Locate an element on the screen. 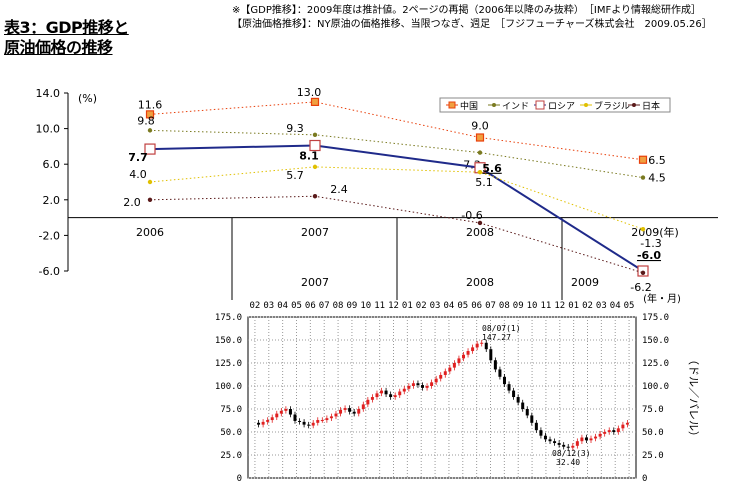  gdp-legend-box is located at coordinates (555, 105).